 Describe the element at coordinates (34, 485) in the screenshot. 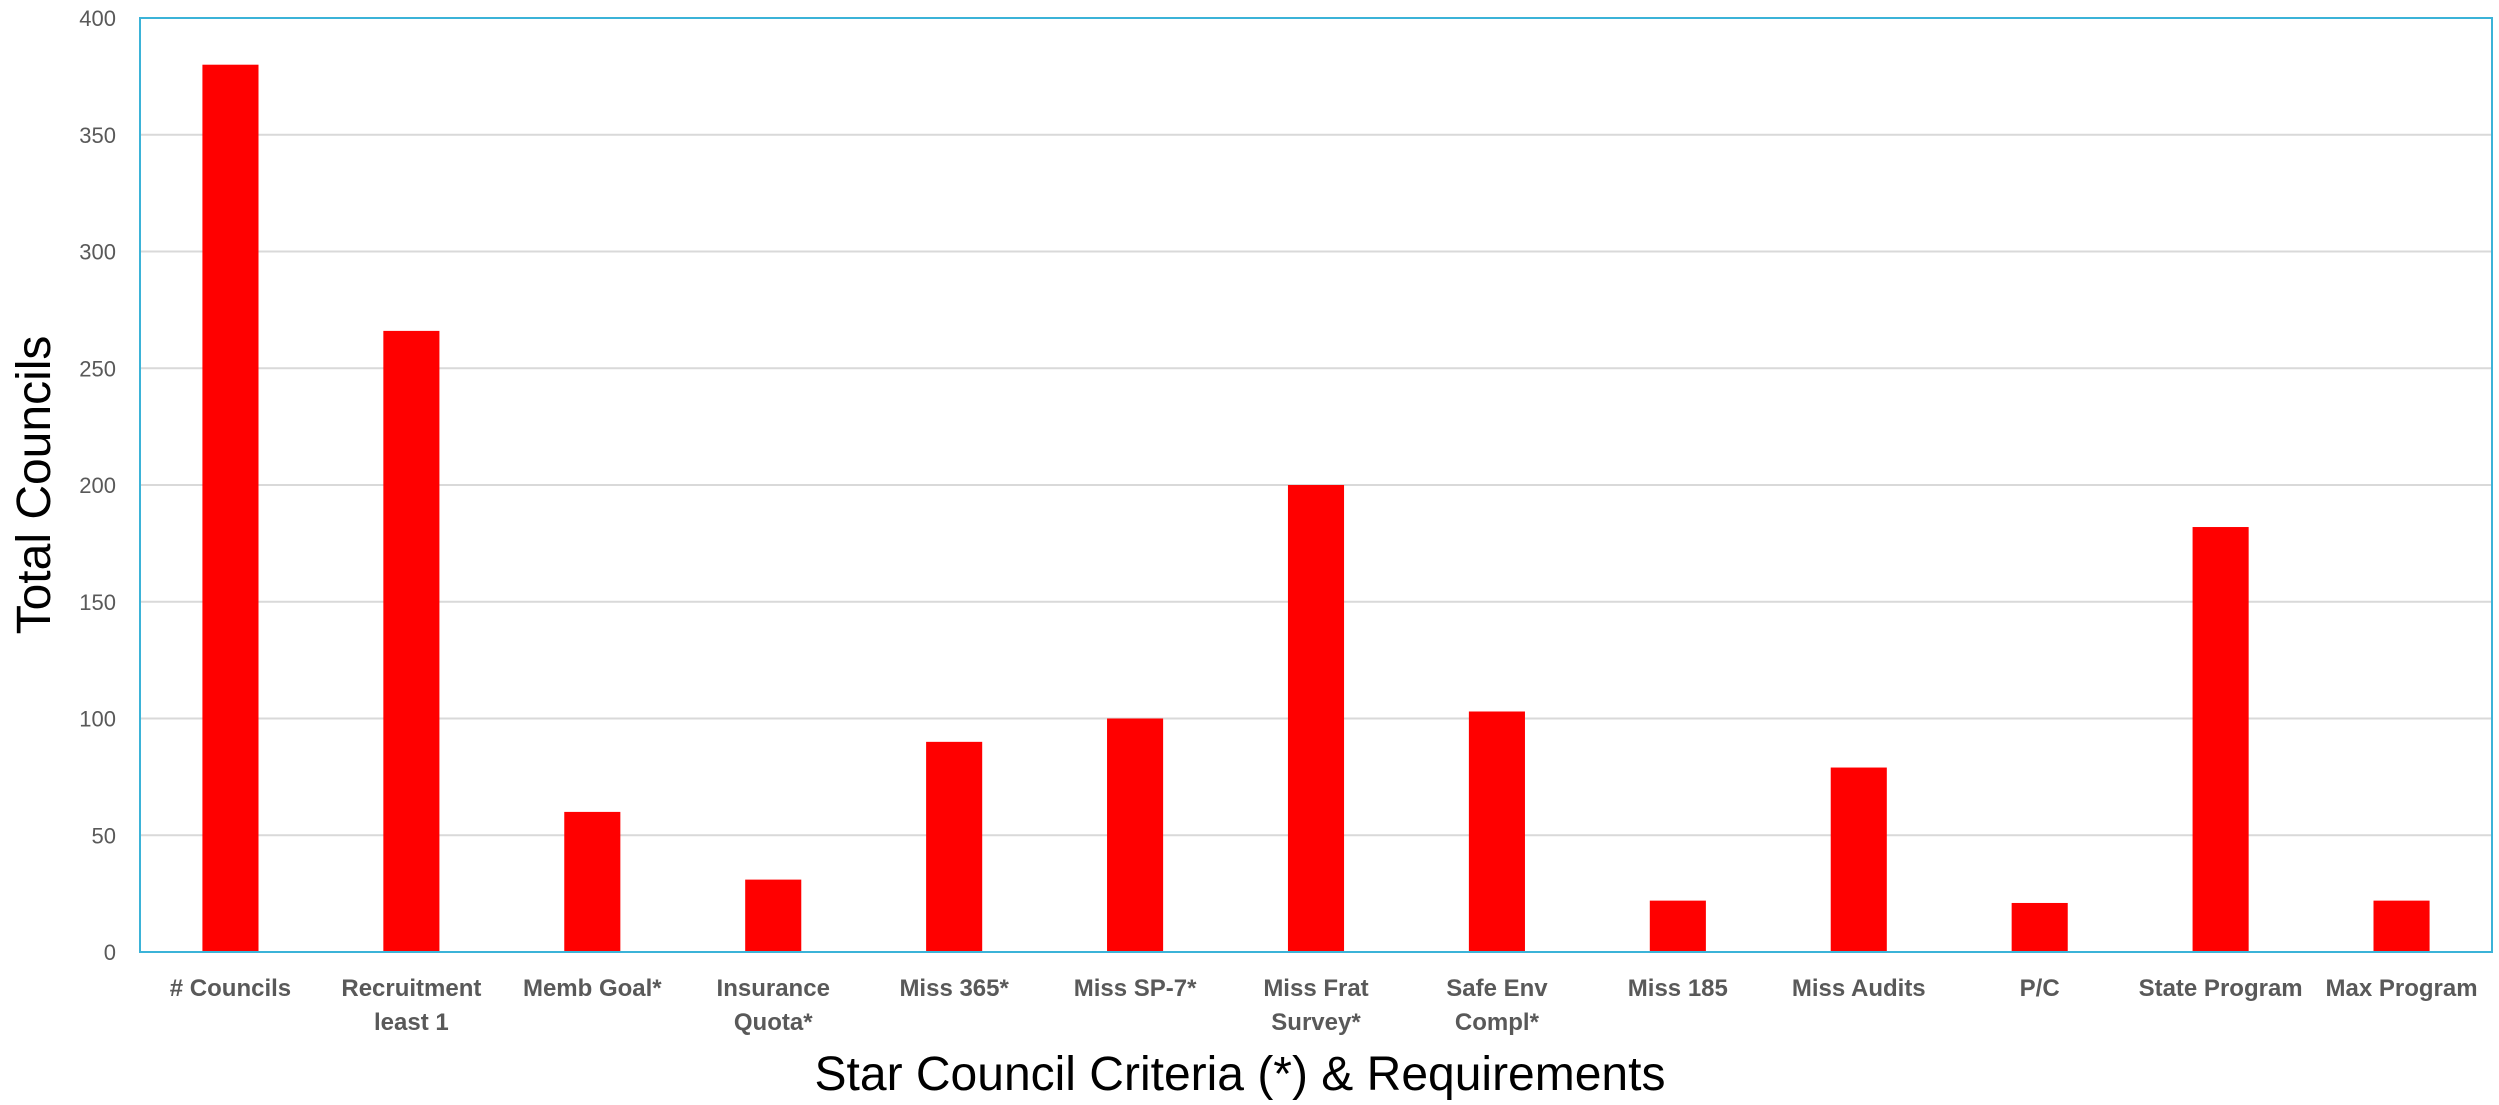

I see `y-axis-title: Total Councils` at that location.